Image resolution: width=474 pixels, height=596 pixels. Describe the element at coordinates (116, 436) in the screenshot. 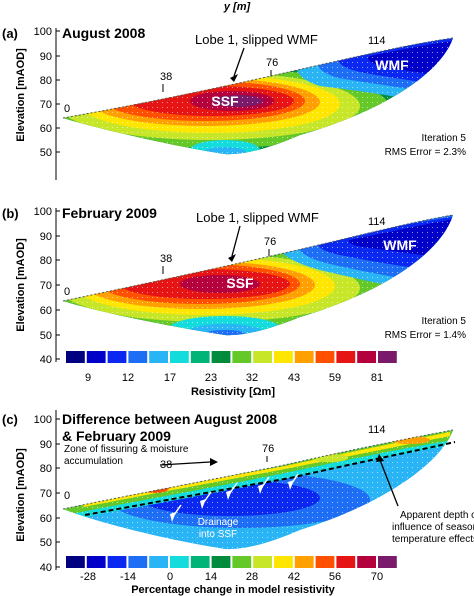

I see `panel-c-title-line2: & February 2009` at that location.